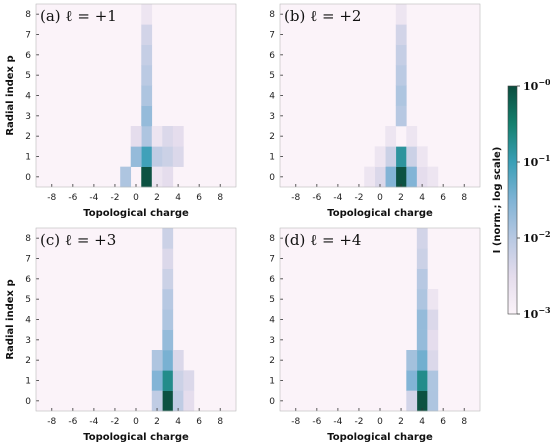 The width and height of the screenshot is (550, 447). Describe the element at coordinates (28, 382) in the screenshot. I see `y-tick-label: 1` at that location.